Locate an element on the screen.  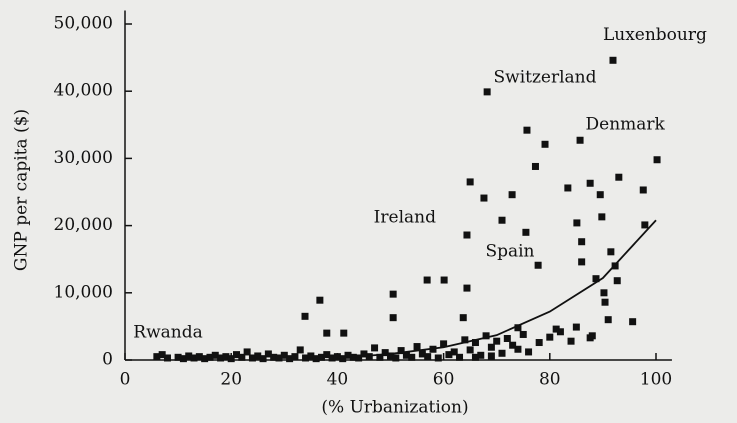
annotation: Switzerland is located at coordinates (545, 77).